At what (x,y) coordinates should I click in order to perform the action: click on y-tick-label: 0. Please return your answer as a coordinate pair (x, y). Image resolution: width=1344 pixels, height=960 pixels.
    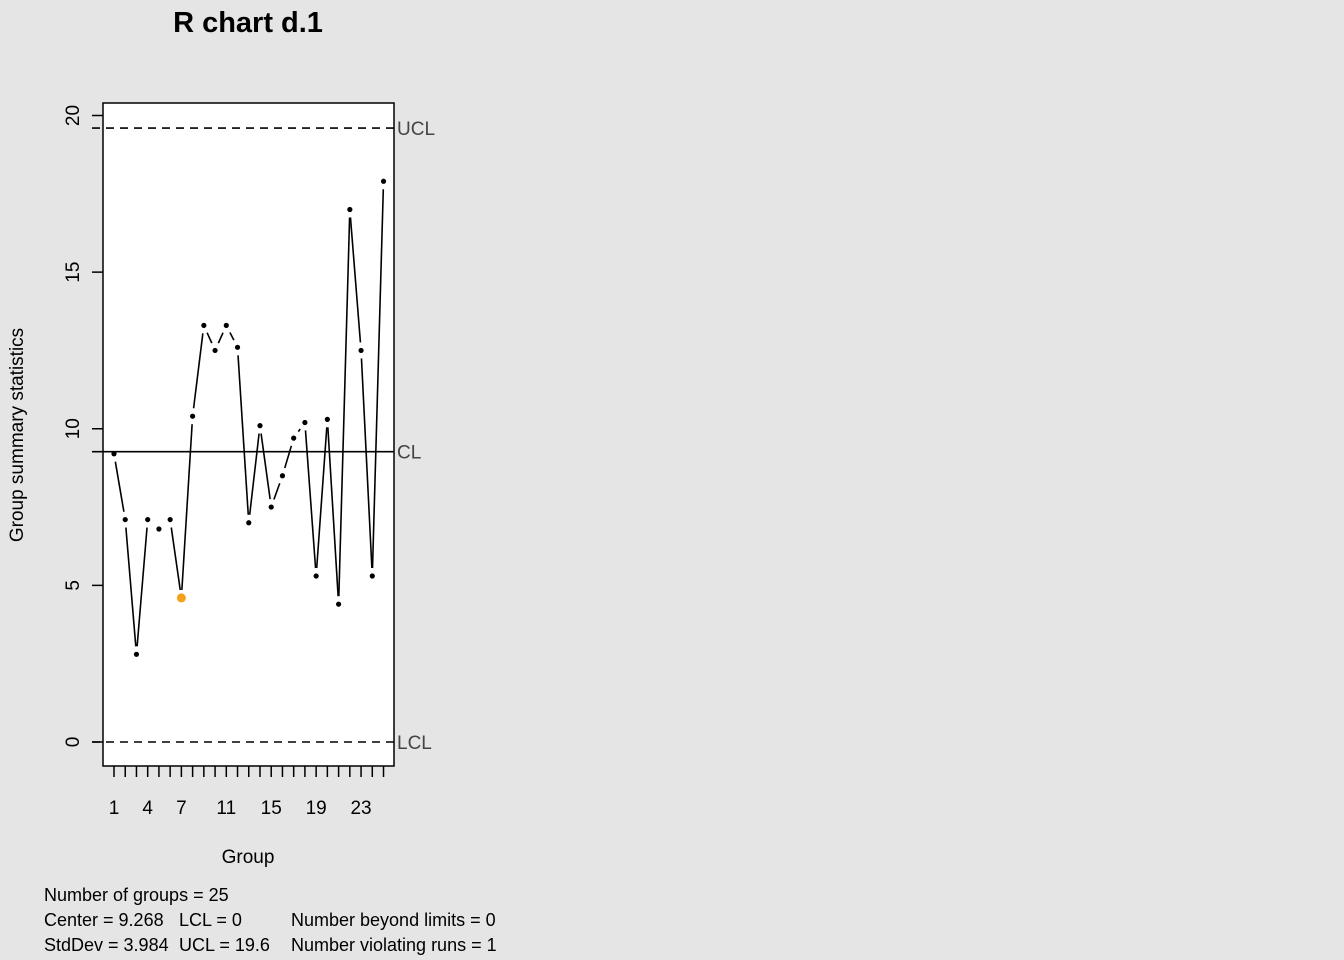
    Looking at the image, I should click on (73, 742).